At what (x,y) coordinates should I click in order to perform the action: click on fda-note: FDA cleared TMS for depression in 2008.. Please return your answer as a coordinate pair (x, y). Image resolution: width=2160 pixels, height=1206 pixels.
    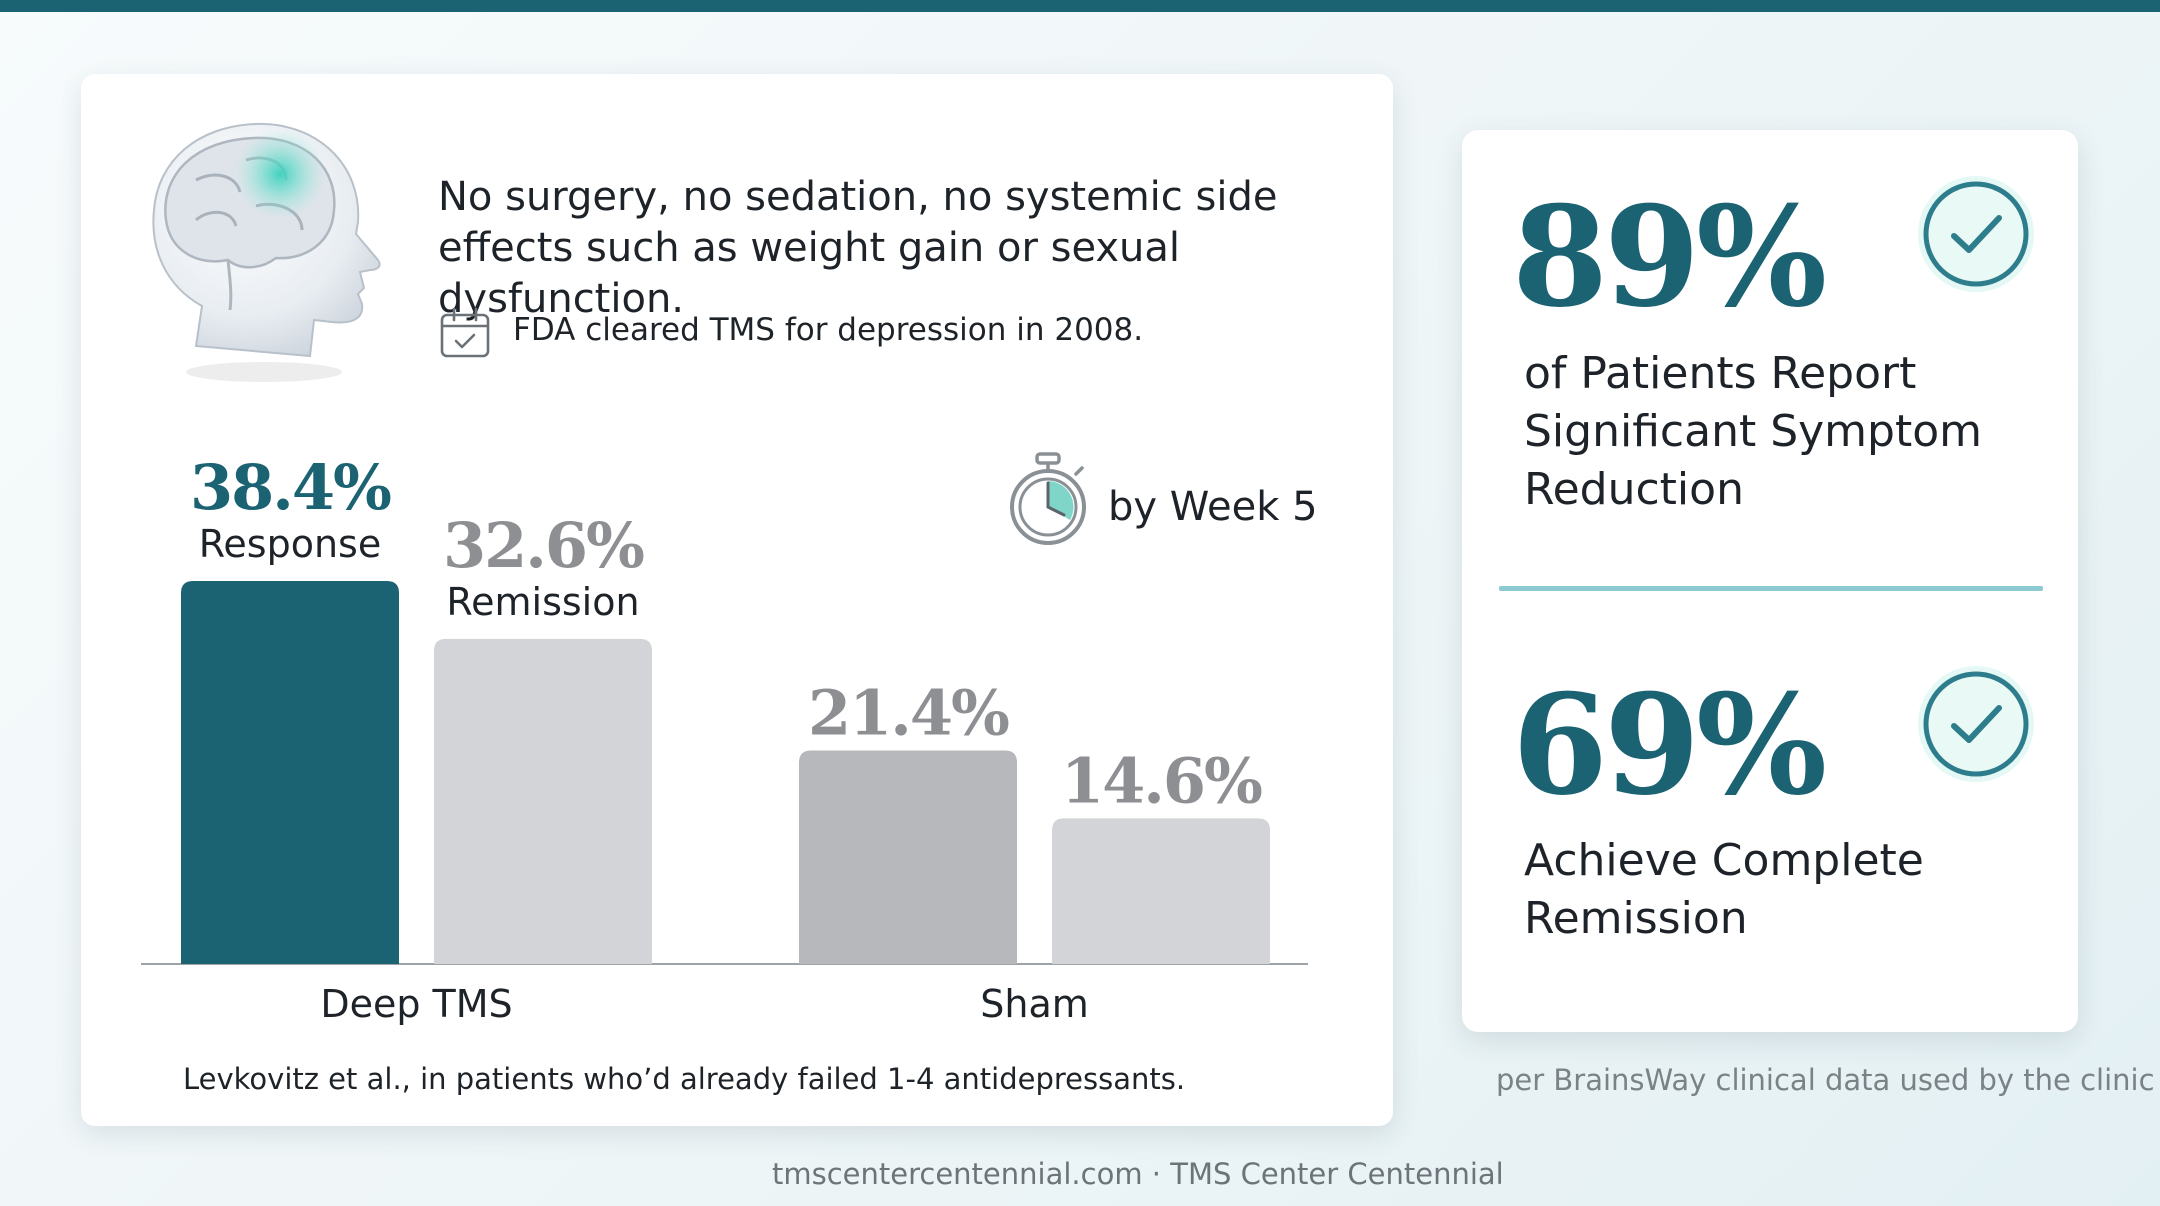
    Looking at the image, I should click on (828, 330).